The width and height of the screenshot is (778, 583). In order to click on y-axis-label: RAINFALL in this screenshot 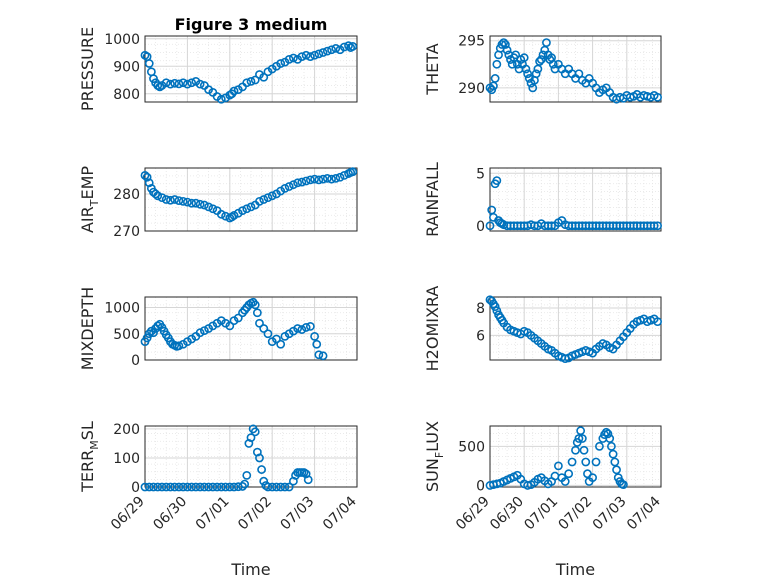, I will do `click(432, 199)`.